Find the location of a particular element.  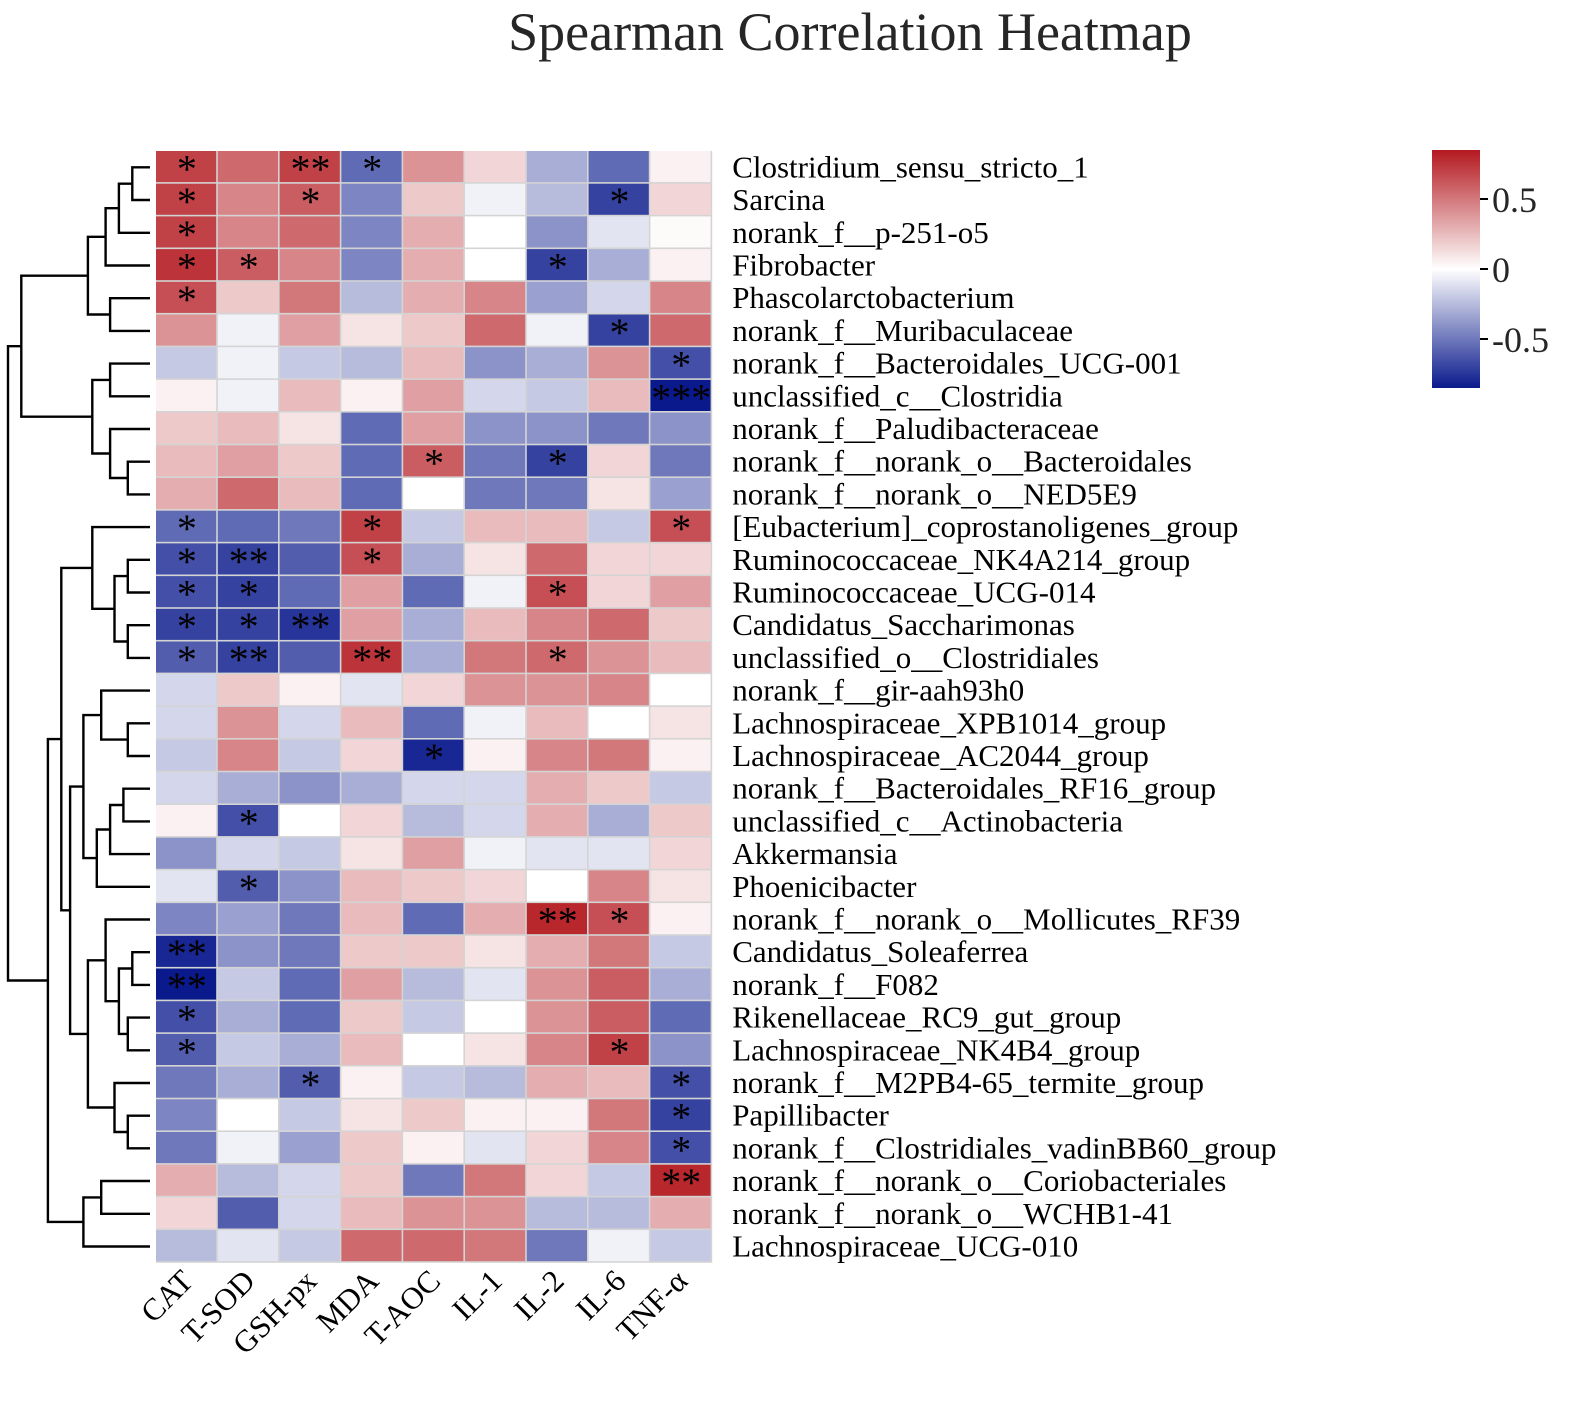

row-label: Lachnospiraceae_XPB1014_group is located at coordinates (949, 722).